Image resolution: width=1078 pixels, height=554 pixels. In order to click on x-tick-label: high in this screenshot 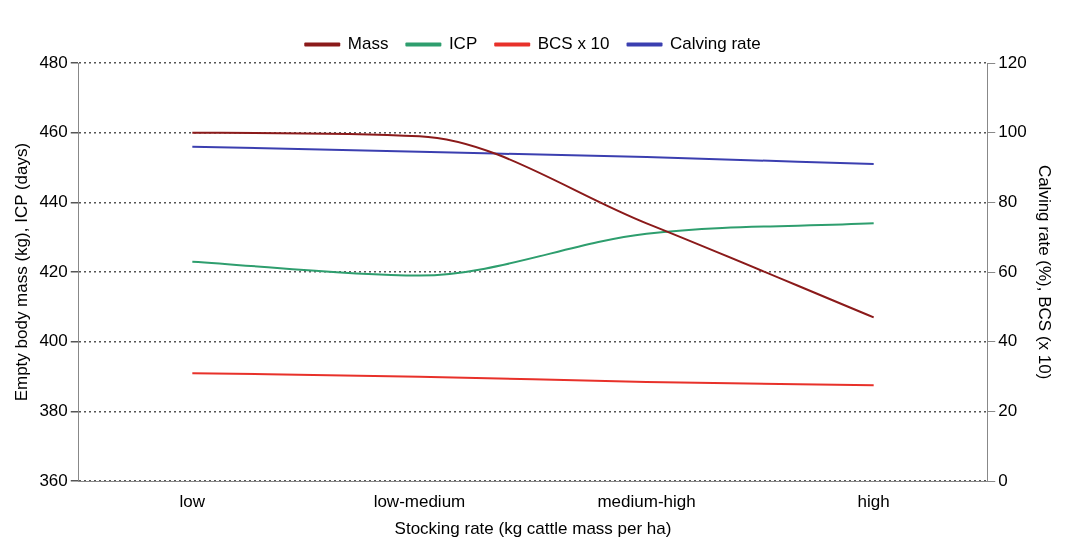, I will do `click(873, 502)`.